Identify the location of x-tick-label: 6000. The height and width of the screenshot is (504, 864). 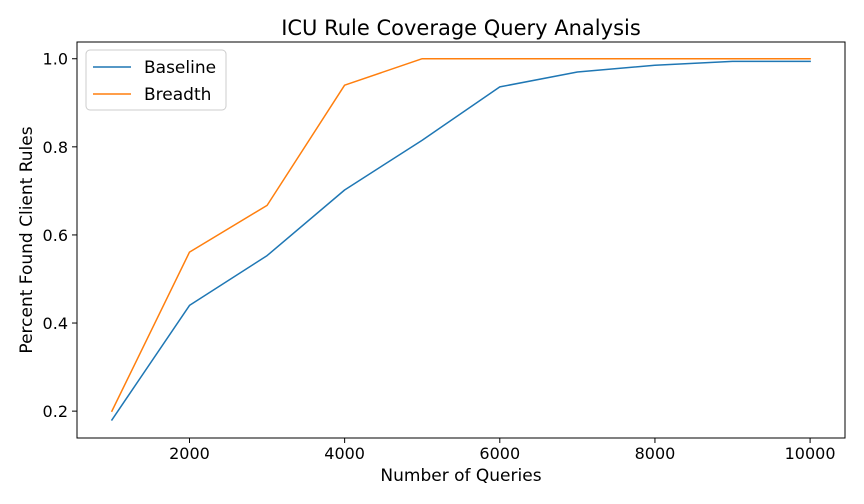
(499, 453).